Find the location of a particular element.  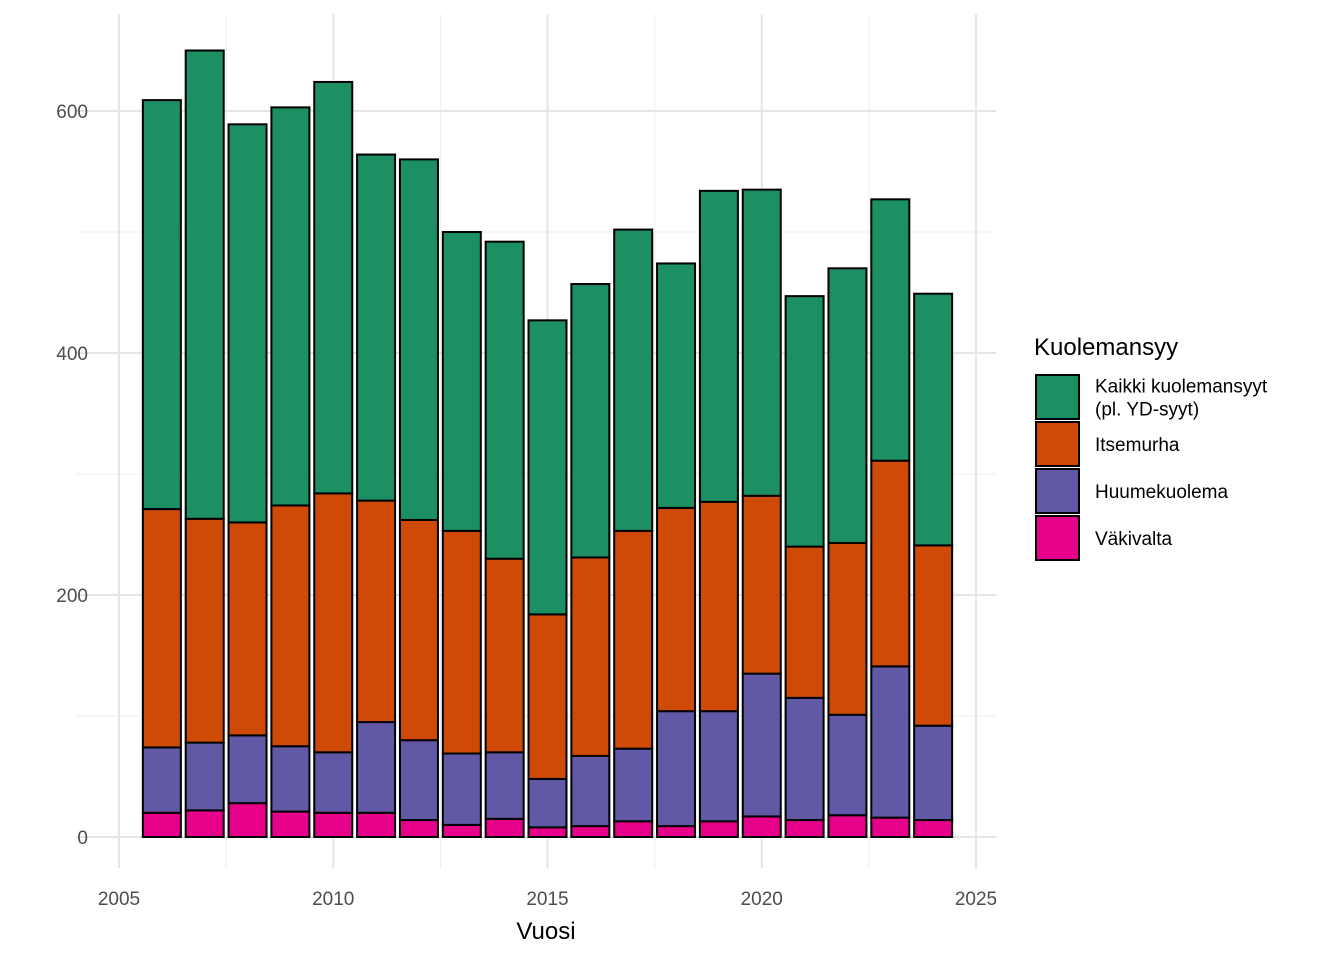

bar-2024-väkivalta is located at coordinates (933, 828).